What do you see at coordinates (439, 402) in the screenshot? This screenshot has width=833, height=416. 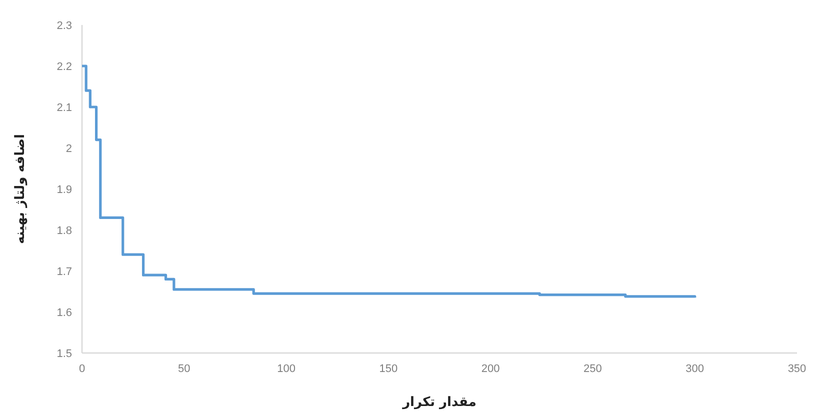 I see `x-axis-title: مقدار تکرار` at bounding box center [439, 402].